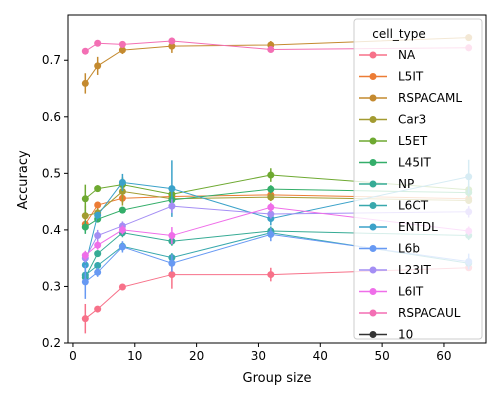 This screenshot has height=400, width=500. Describe the element at coordinates (55, 201) in the screenshot. I see `y-axis: 0.2 0.3 0.4 0.5 0.6 0.7` at that location.